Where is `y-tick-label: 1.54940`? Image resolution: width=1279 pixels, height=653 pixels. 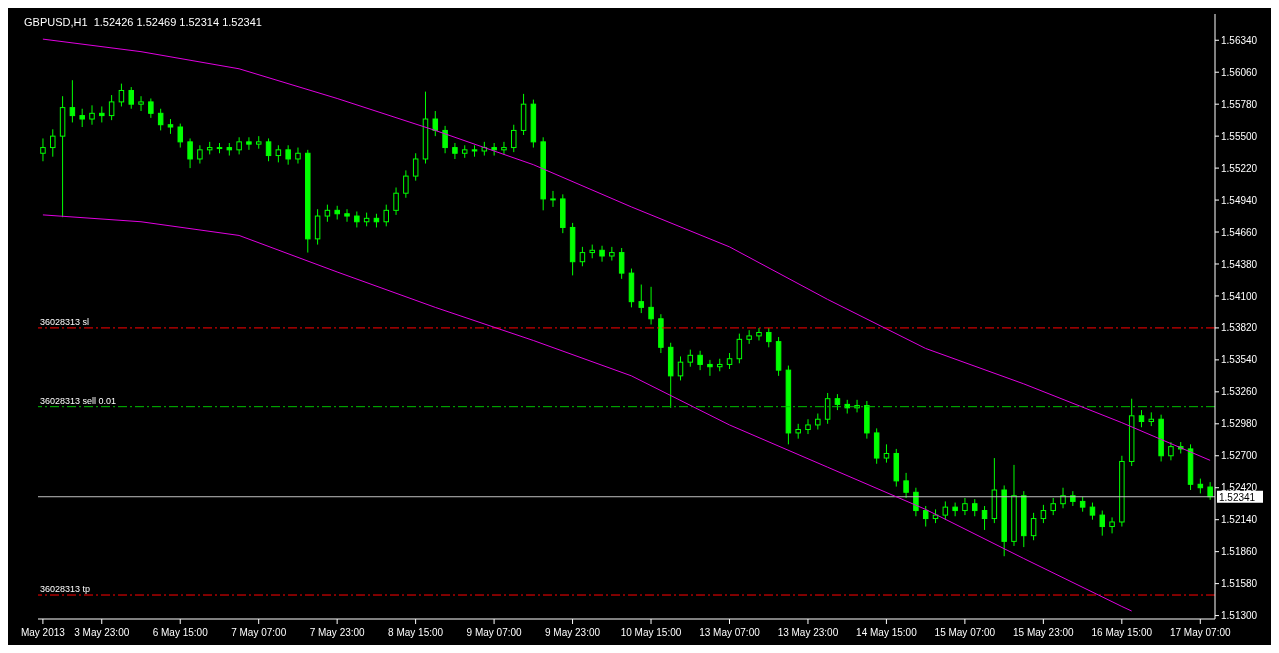
y-tick-label: 1.54940 is located at coordinates (1239, 200).